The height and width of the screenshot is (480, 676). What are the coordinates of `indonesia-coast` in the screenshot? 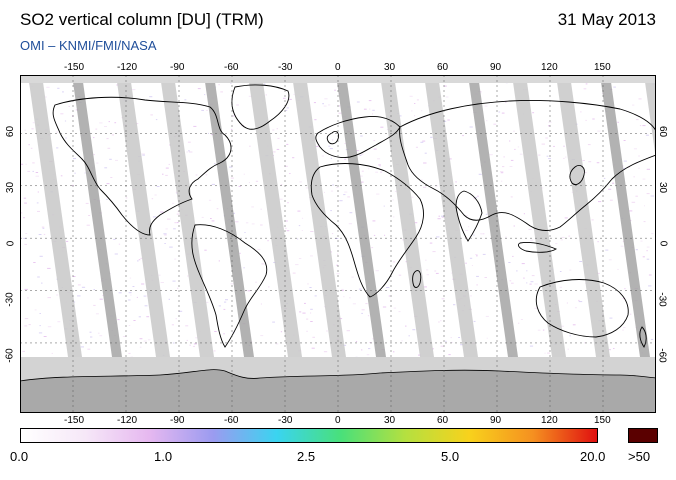 It's located at (537, 247).